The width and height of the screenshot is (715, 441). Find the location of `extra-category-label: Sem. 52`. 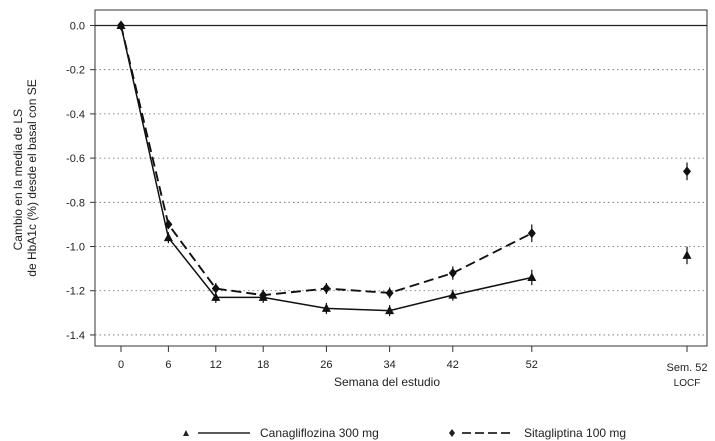

extra-category-label: Sem. 52 is located at coordinates (687, 368).